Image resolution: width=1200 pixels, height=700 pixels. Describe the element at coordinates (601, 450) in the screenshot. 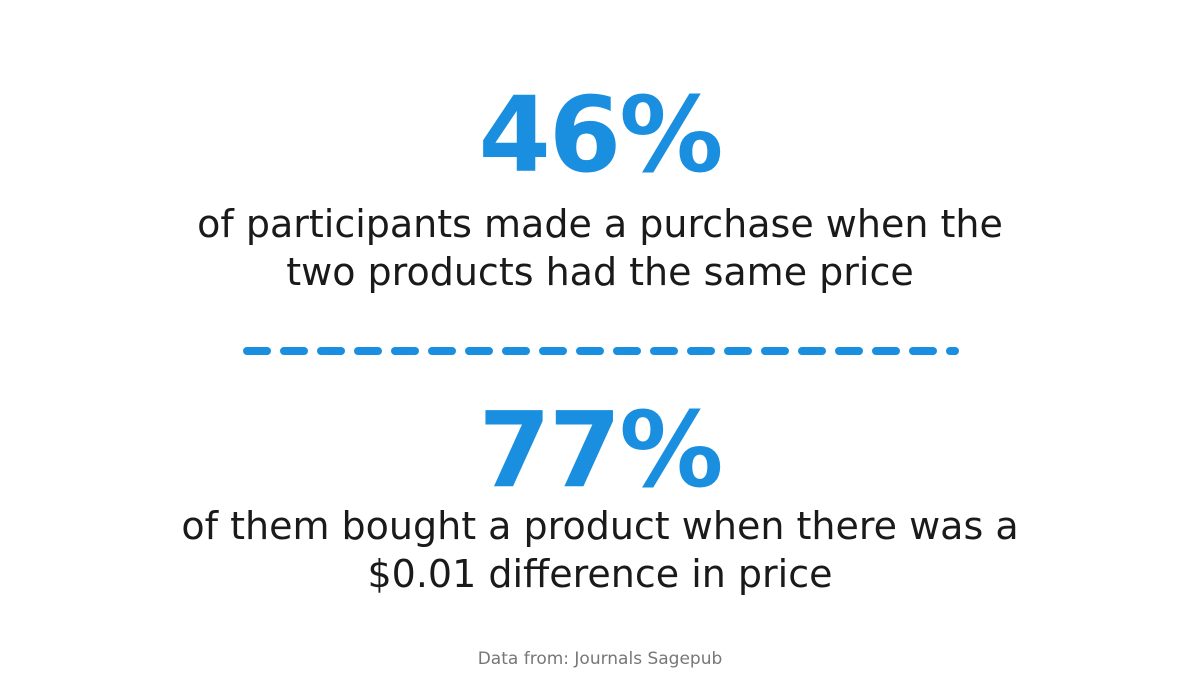

I see `stat-value: 77%` at that location.